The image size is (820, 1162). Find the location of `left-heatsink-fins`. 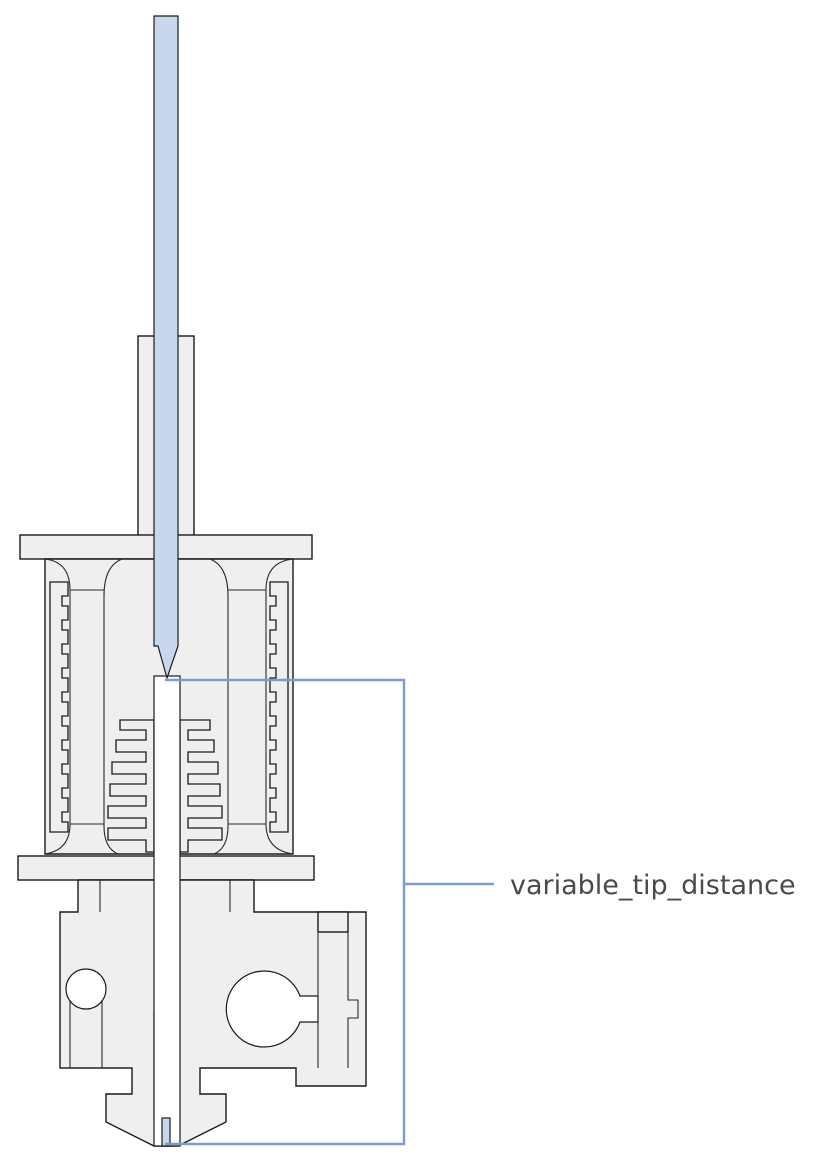

left-heatsink-fins is located at coordinates (59, 707).